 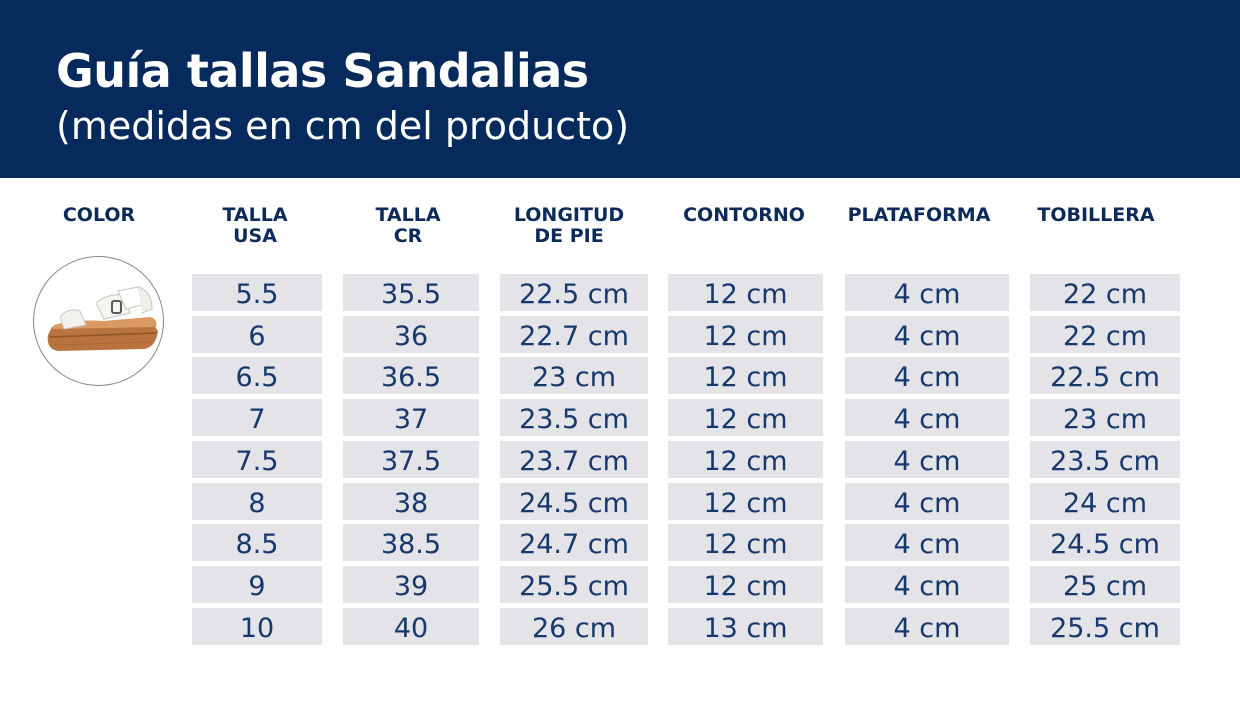 What do you see at coordinates (574, 417) in the screenshot?
I see `cell-longitud-de-pie: 23.5 cm` at bounding box center [574, 417].